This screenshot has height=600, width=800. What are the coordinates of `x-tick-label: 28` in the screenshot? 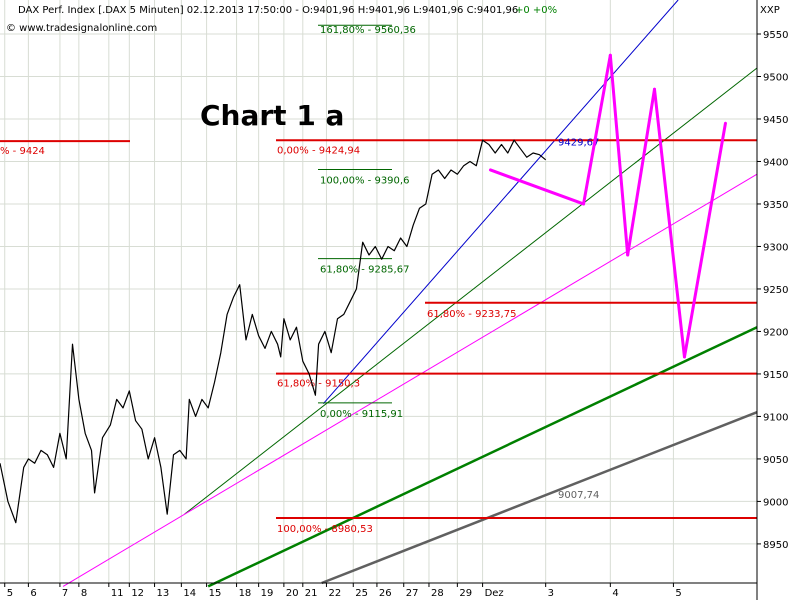 It's located at (437, 593).